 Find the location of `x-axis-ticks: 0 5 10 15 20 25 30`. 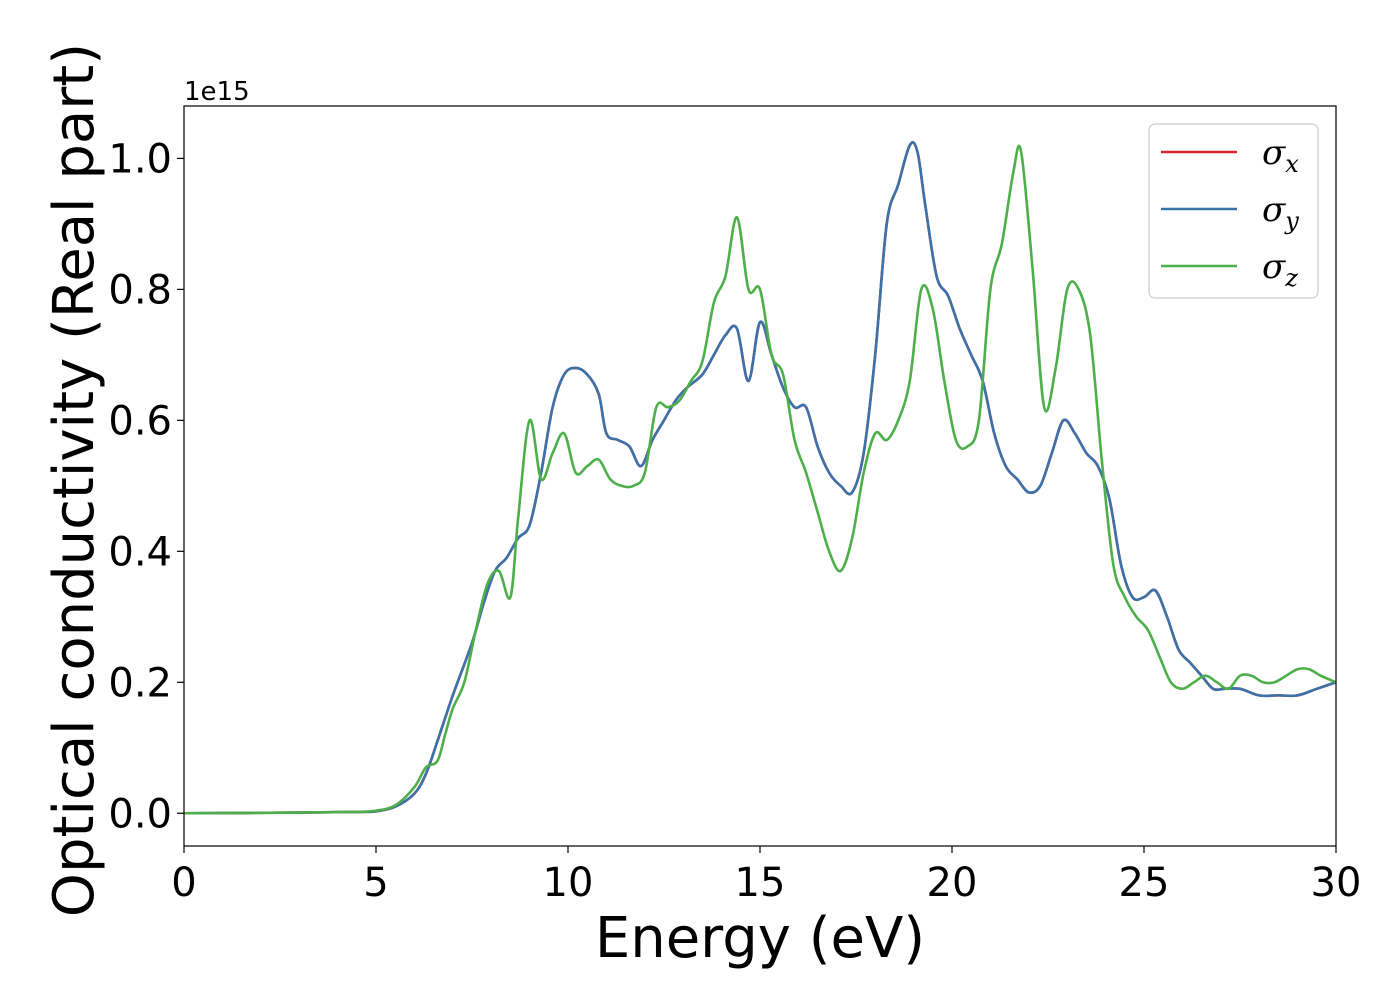

x-axis-ticks: 0 5 10 15 20 25 30 is located at coordinates (766, 876).